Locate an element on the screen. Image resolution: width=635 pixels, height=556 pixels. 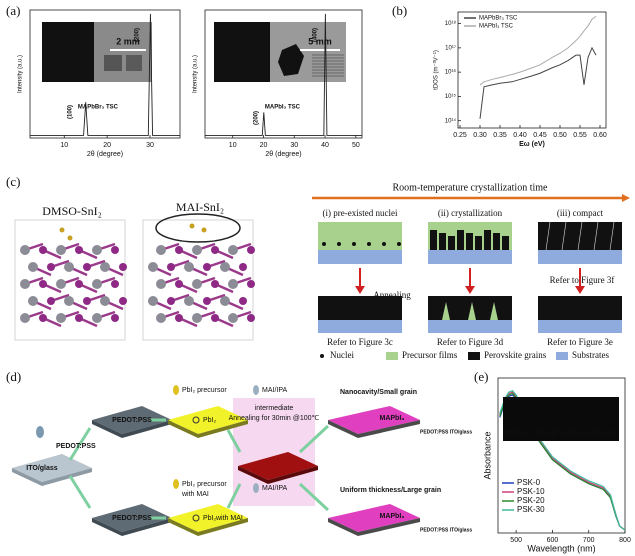
y-axis-label: tDOS (m⁻³V⁻¹) is located at coordinates (437, 70).